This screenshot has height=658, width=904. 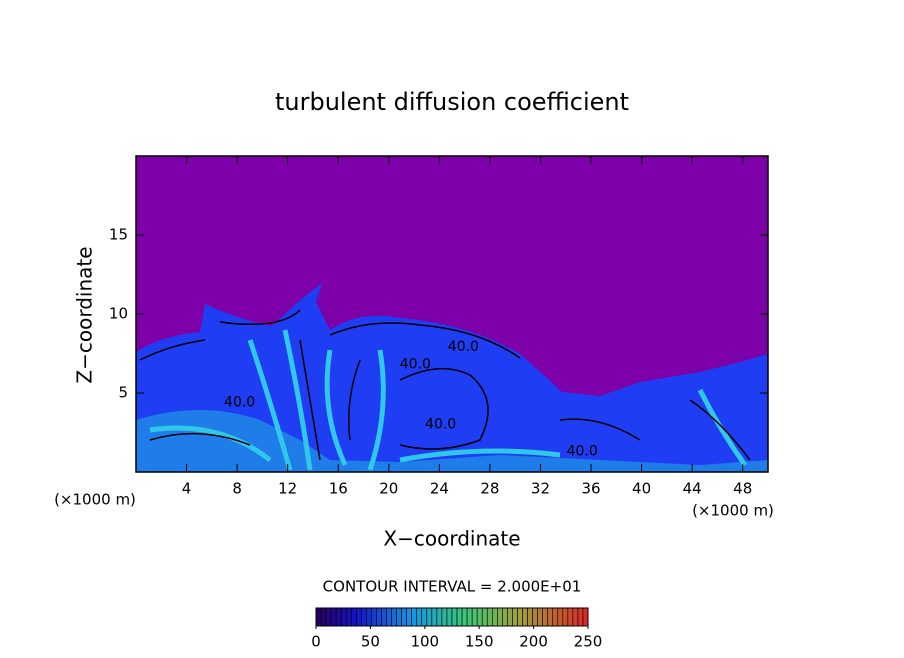 I want to click on x-tick-label: 32, so click(x=540, y=489).